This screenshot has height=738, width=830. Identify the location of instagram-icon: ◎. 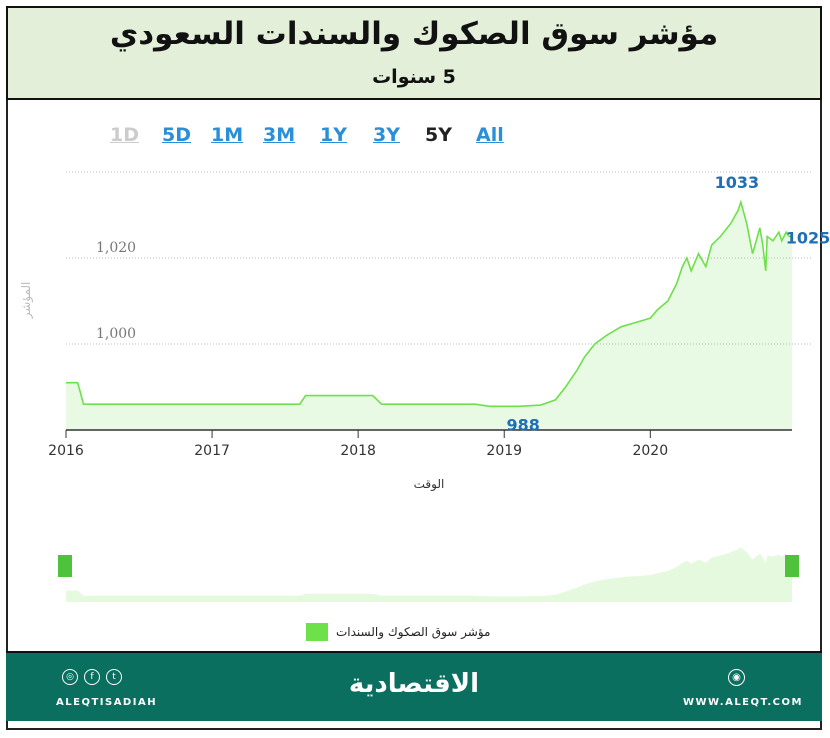
(70, 677).